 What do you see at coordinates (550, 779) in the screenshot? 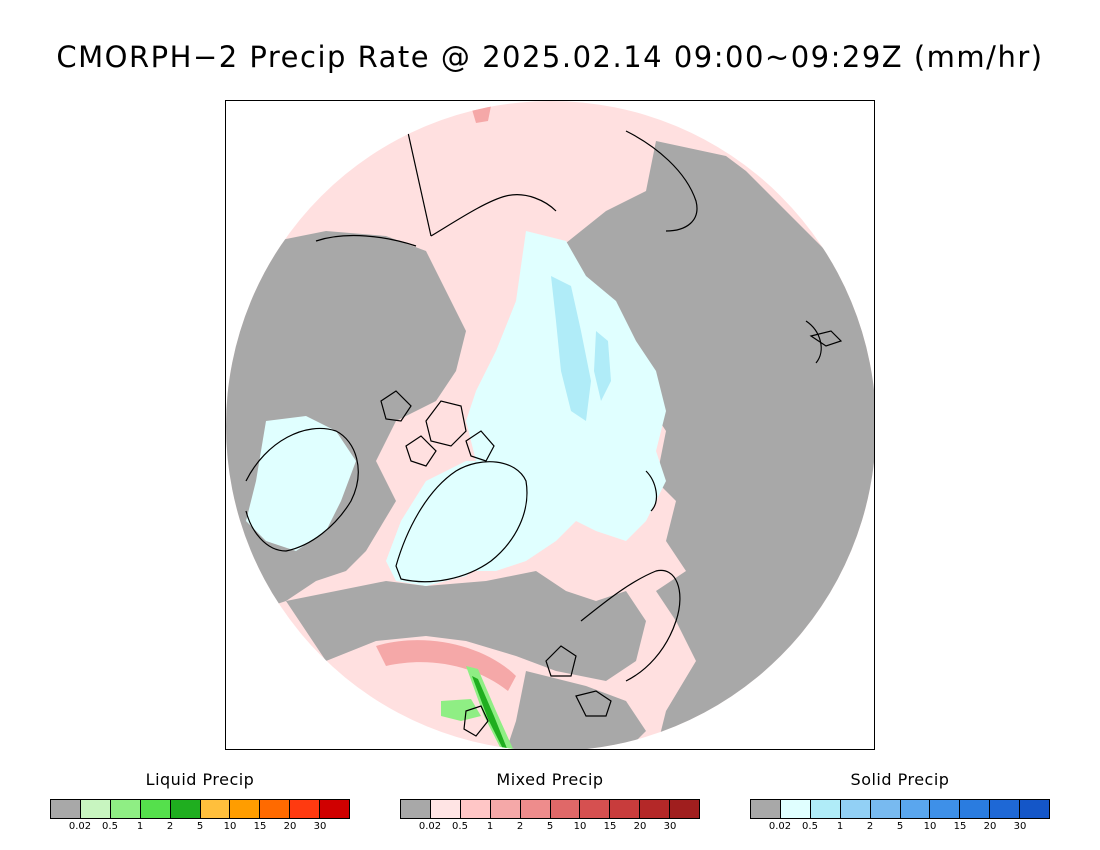
I see `legend-title: Mixed Precip` at bounding box center [550, 779].